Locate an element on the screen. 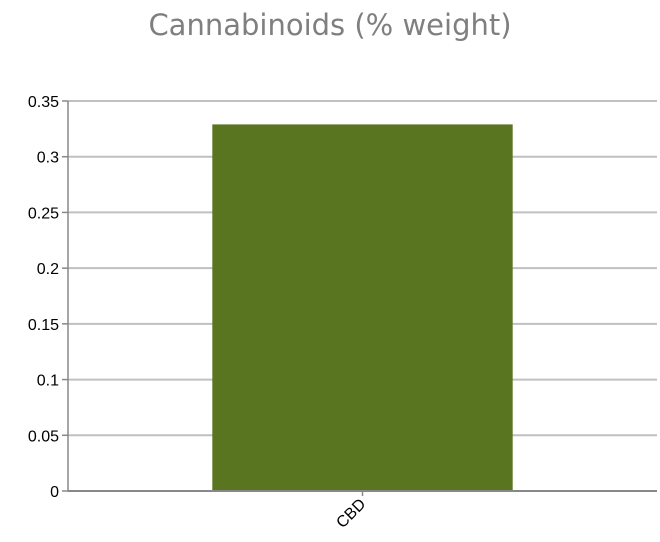 The height and width of the screenshot is (542, 660). y-tick-label: 0.05 is located at coordinates (43, 436).